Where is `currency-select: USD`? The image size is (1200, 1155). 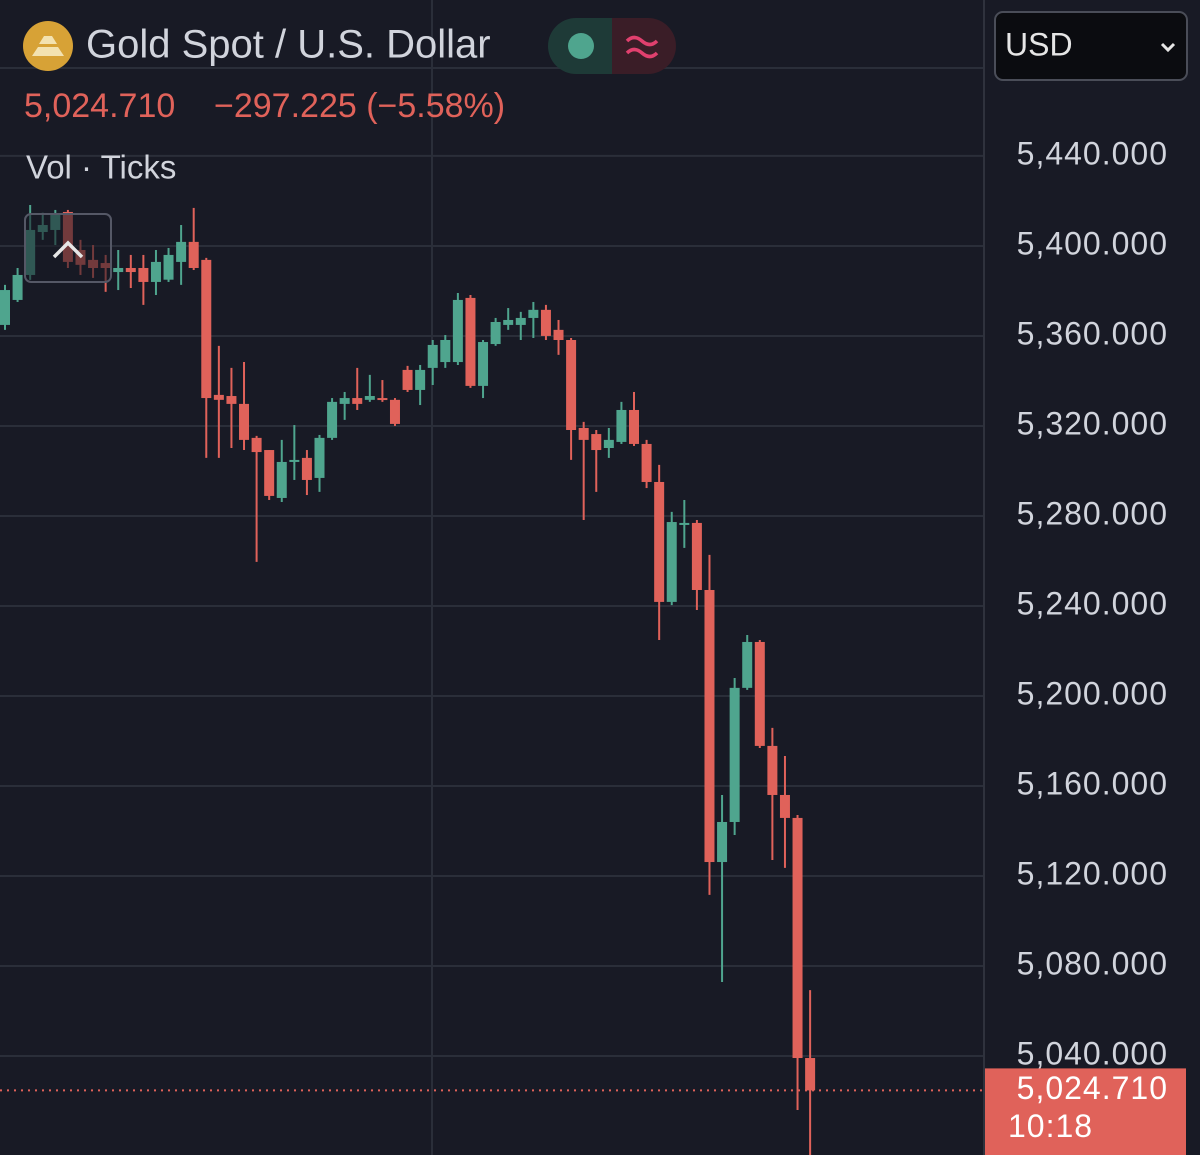 currency-select: USD is located at coordinates (1091, 46).